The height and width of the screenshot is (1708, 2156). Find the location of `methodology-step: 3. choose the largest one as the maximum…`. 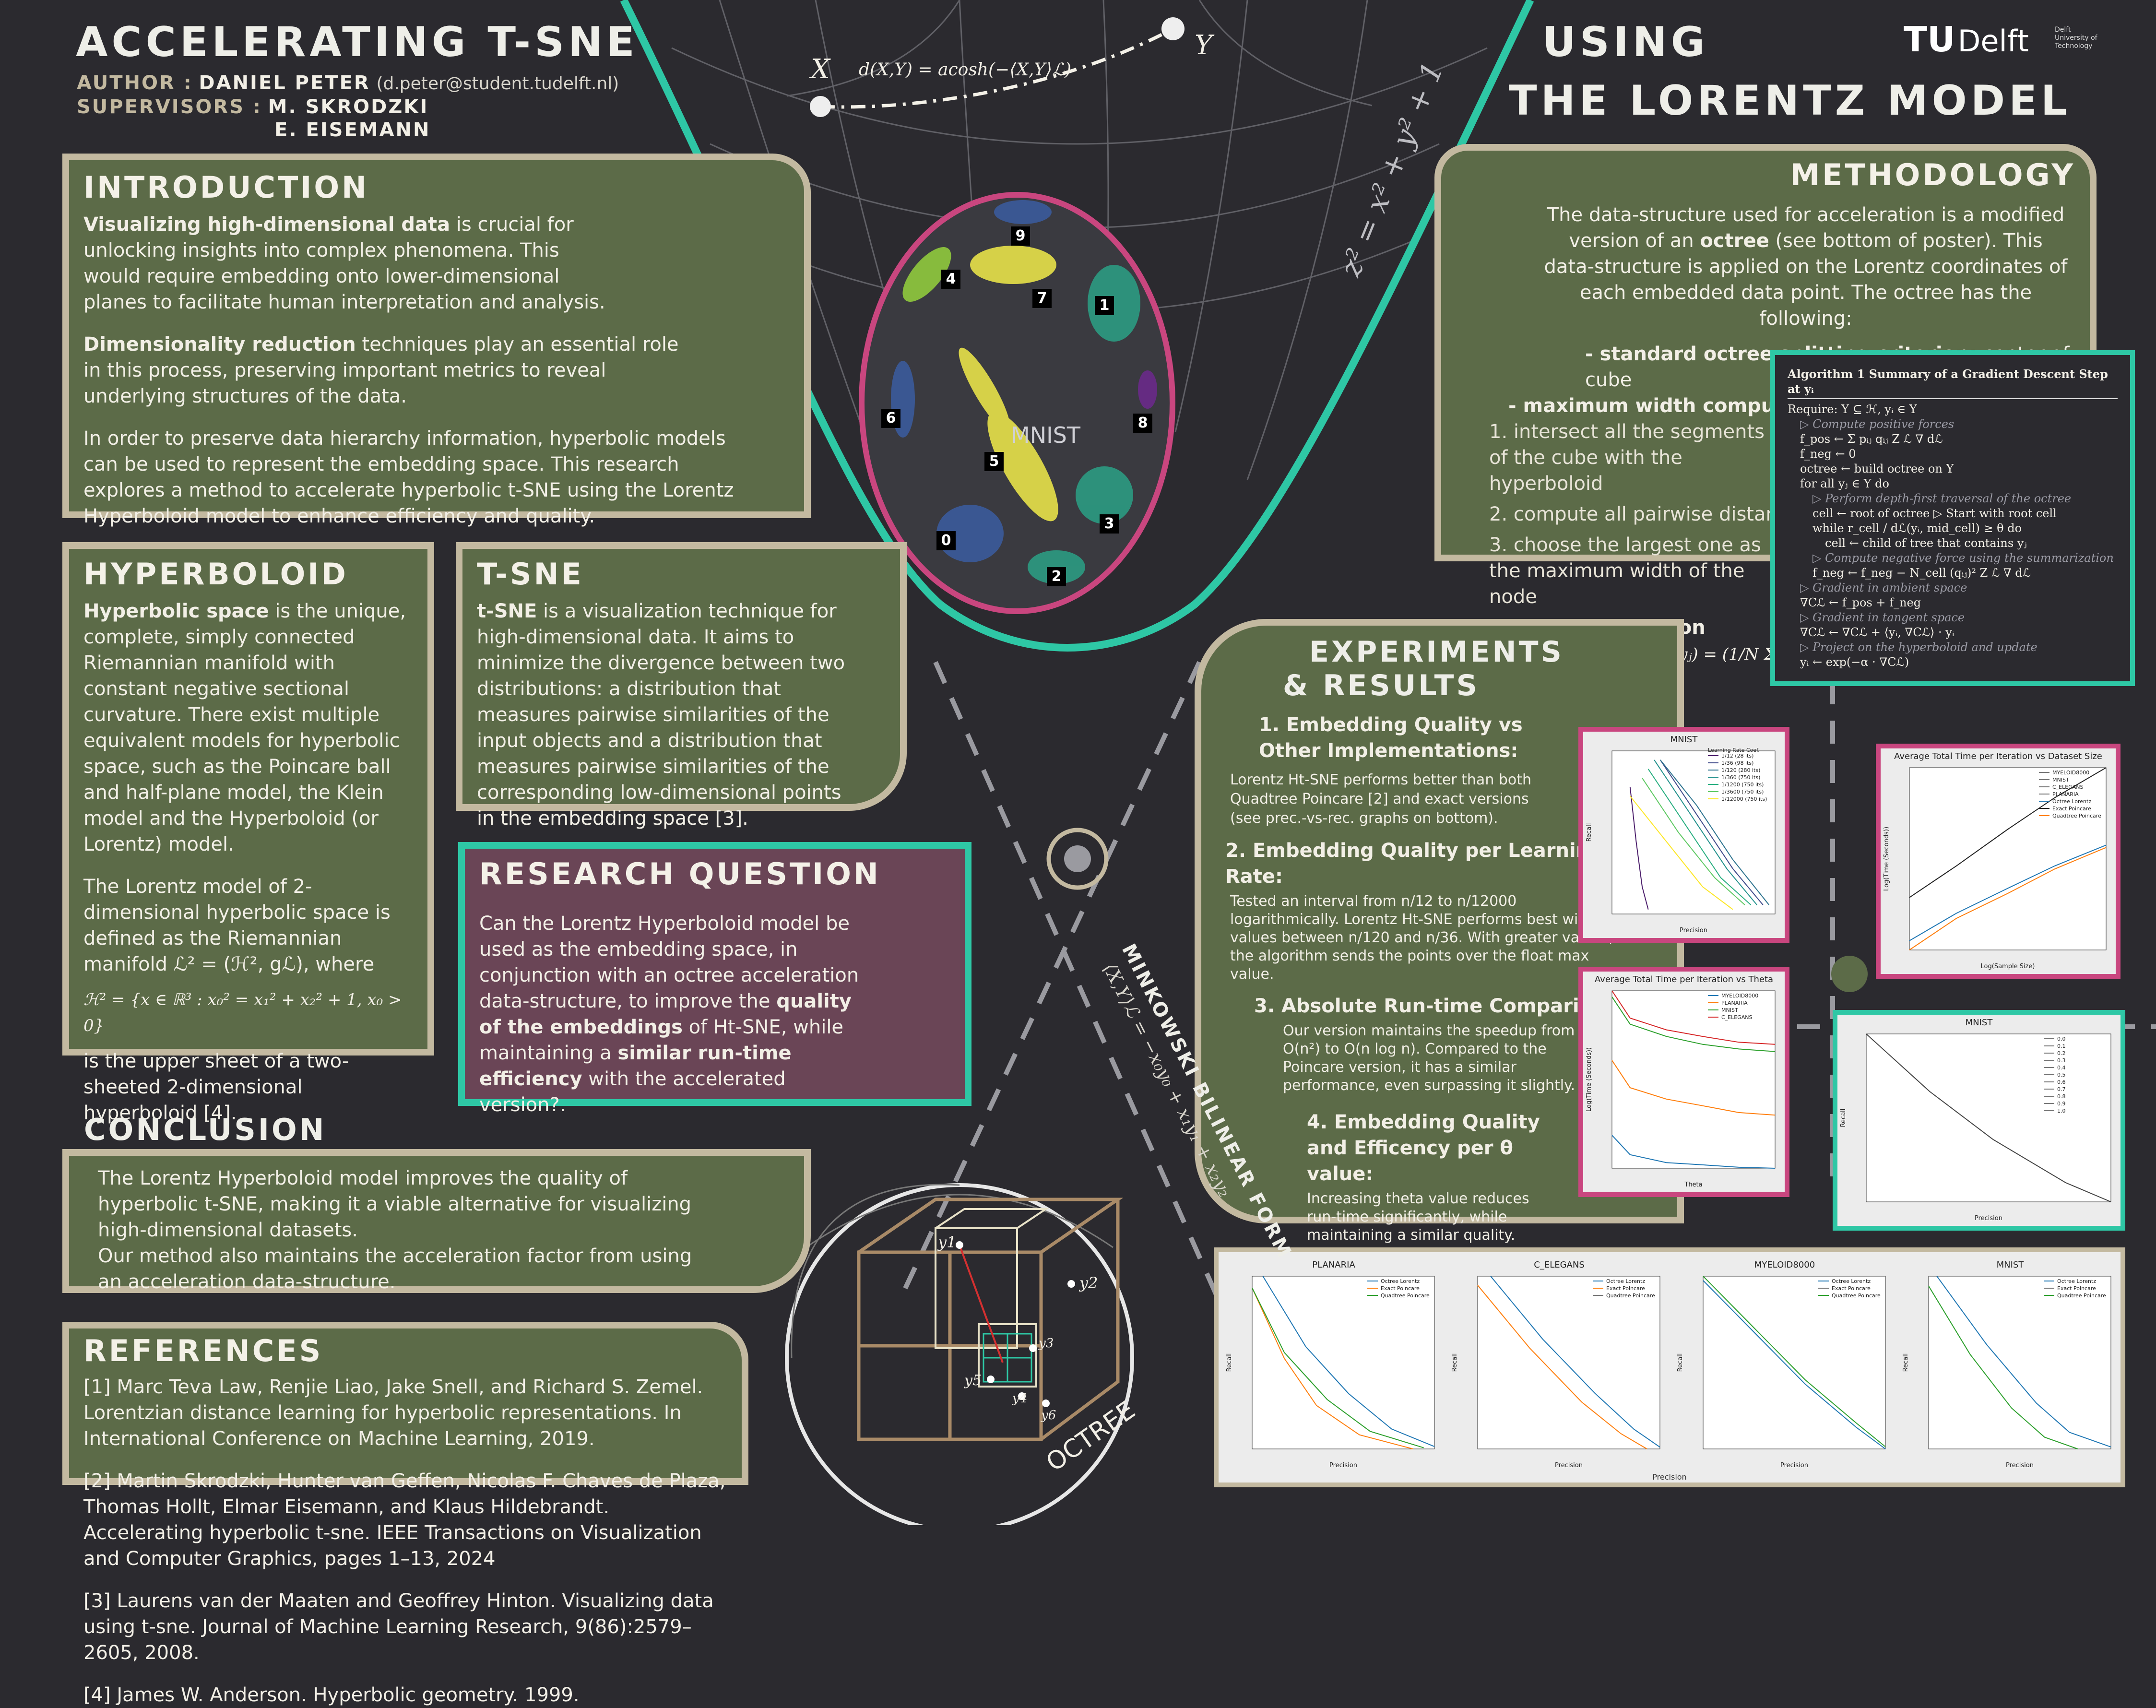

methodology-step: 3. choose the largest one as the maximum… is located at coordinates (1625, 571).